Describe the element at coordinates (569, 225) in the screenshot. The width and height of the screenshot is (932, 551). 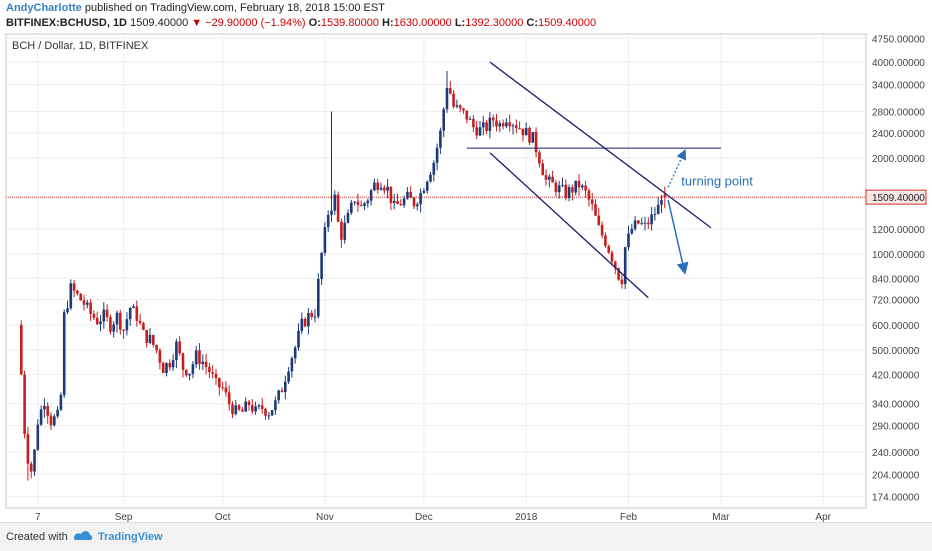
I see `wedge-lower-trendline` at that location.